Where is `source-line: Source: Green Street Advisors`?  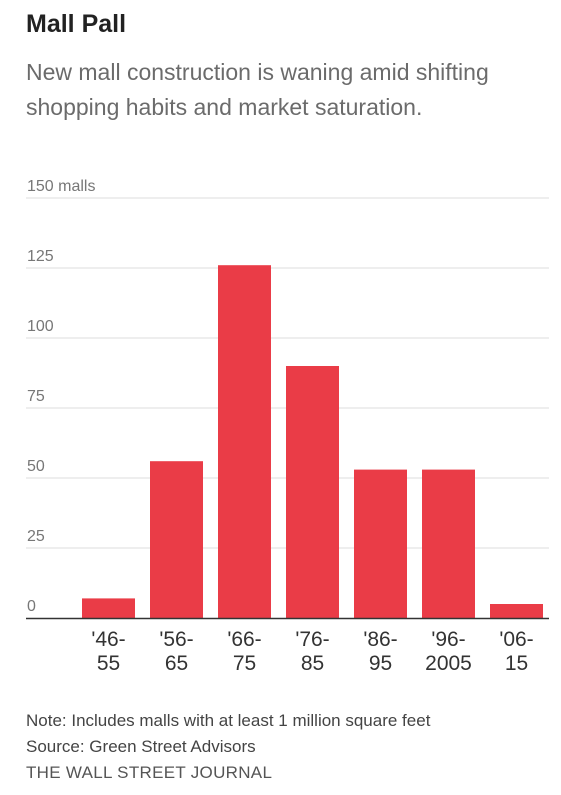
source-line: Source: Green Street Advisors is located at coordinates (141, 746).